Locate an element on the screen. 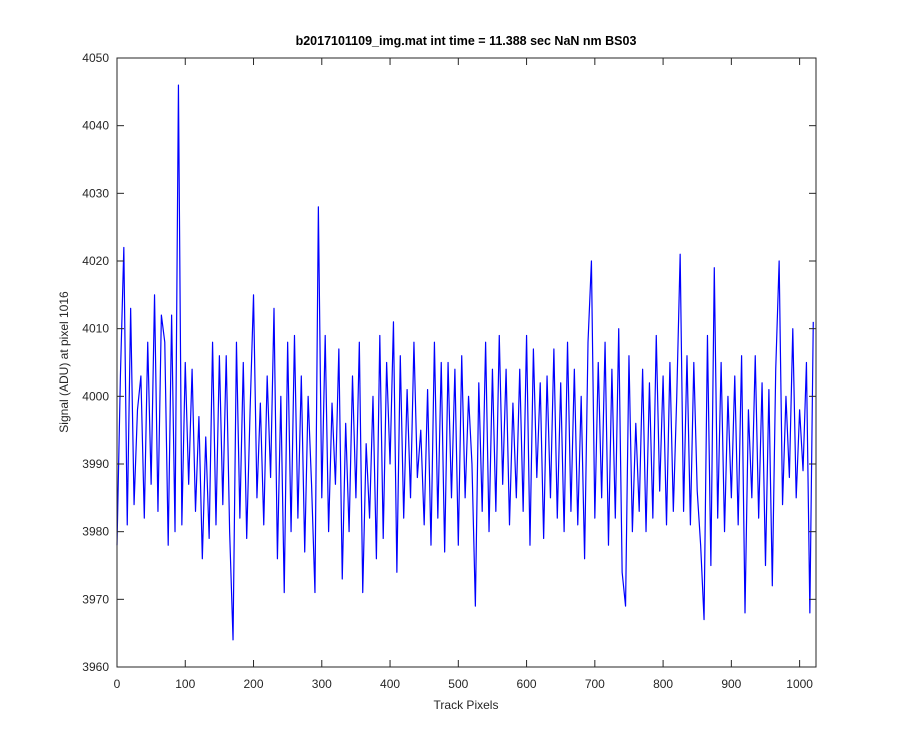  x-axis-label: Track Pixels is located at coordinates (466, 705).